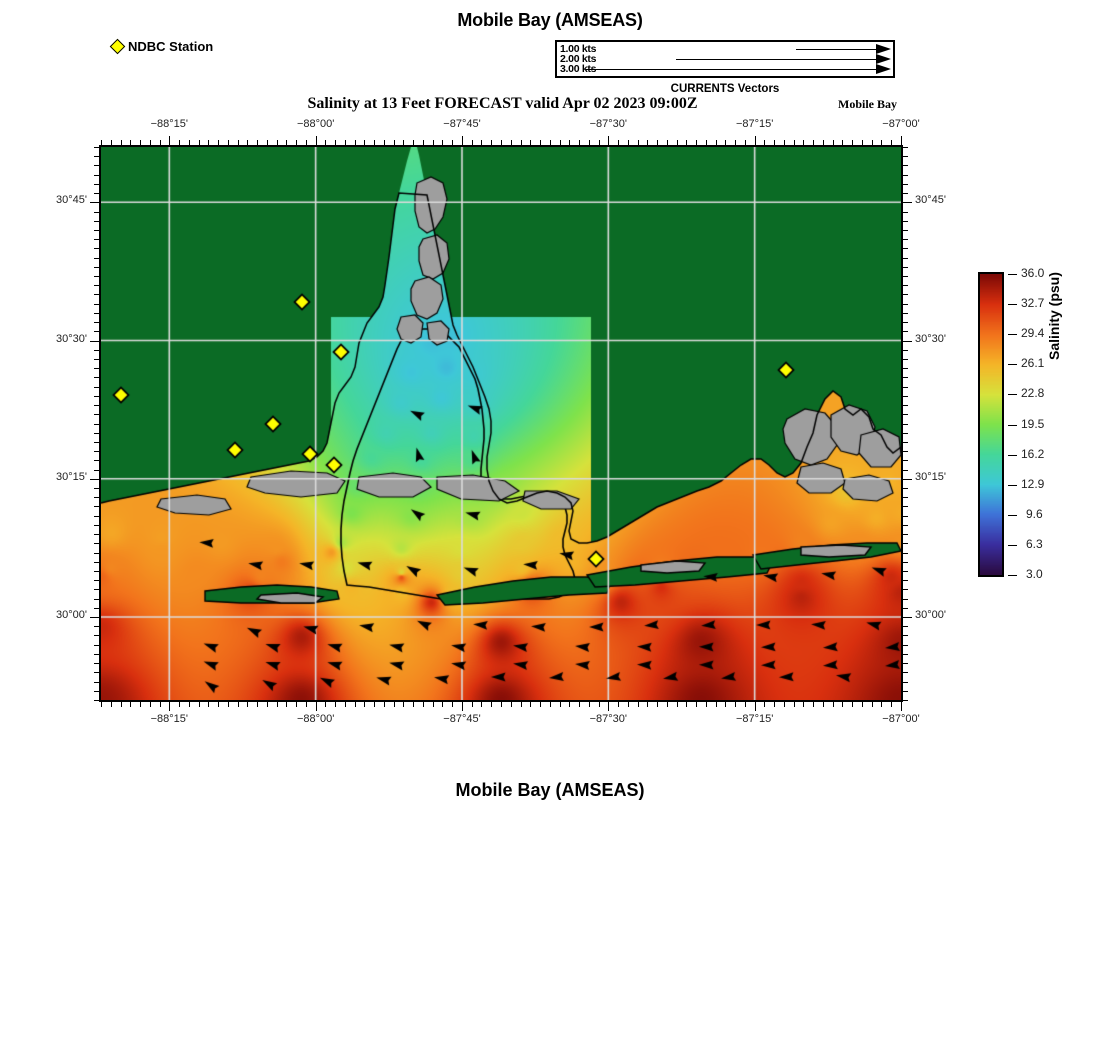 The width and height of the screenshot is (1100, 1050). Describe the element at coordinates (71, 200) in the screenshot. I see `y-axis-label: 30°45'` at that location.